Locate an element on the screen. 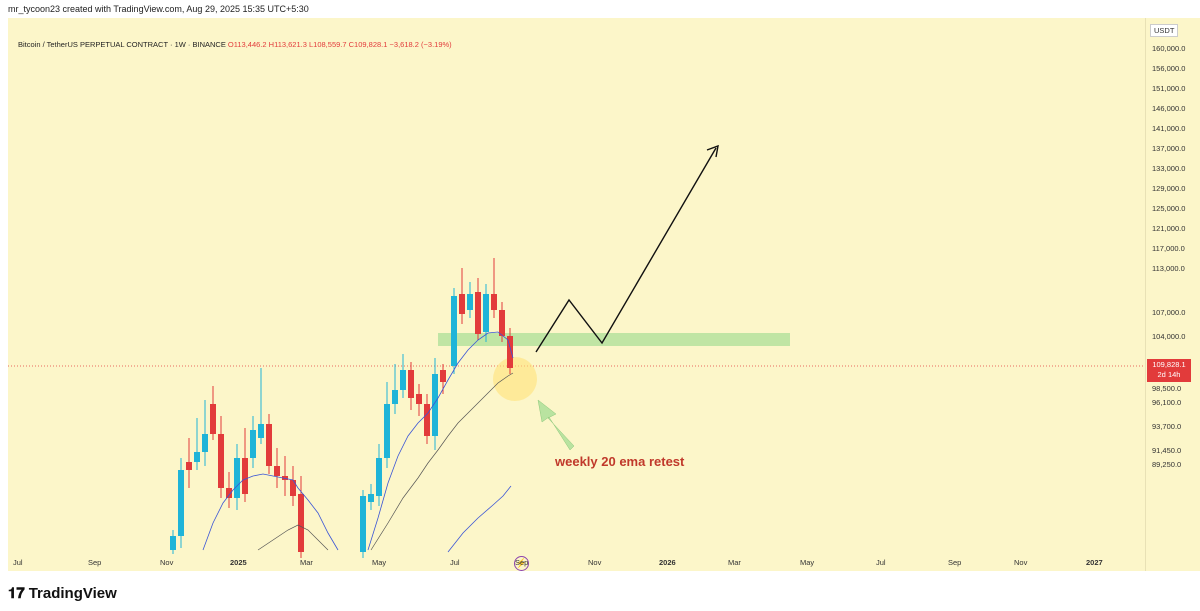 The width and height of the screenshot is (1200, 611). price-tick: 141,000.0 is located at coordinates (1169, 128).